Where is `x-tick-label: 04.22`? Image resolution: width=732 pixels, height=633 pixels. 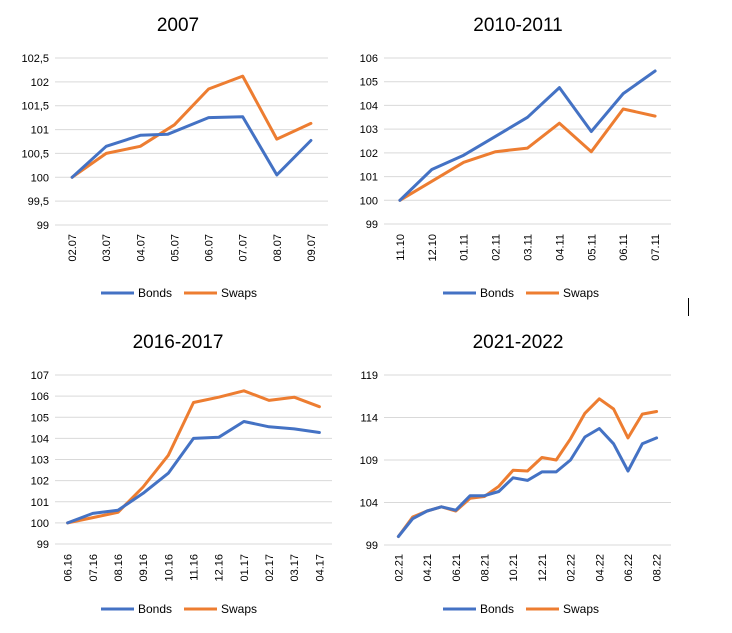
x-tick-label: 04.22 is located at coordinates (600, 568).